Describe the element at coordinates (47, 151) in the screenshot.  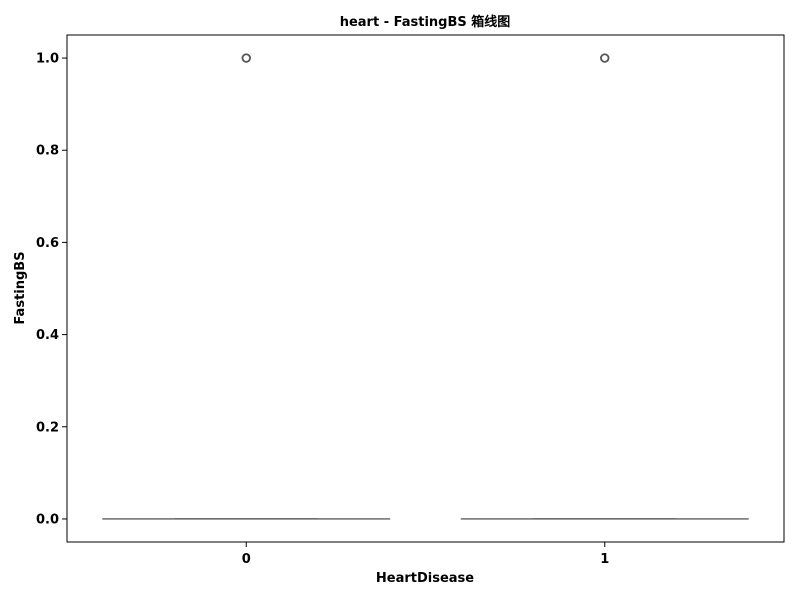
I see `y-tick-label: 0.8` at that location.